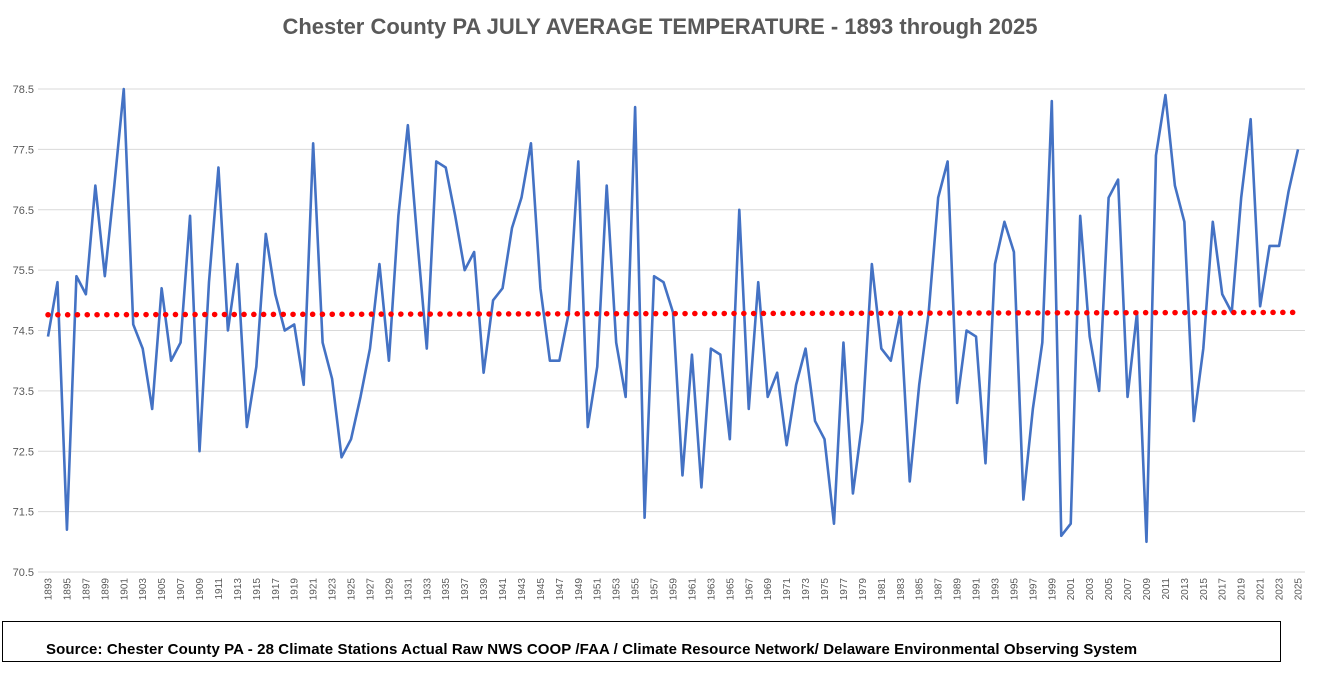 Image resolution: width=1321 pixels, height=682 pixels. Describe the element at coordinates (901, 589) in the screenshot. I see `x-tick-label: 1983` at that location.